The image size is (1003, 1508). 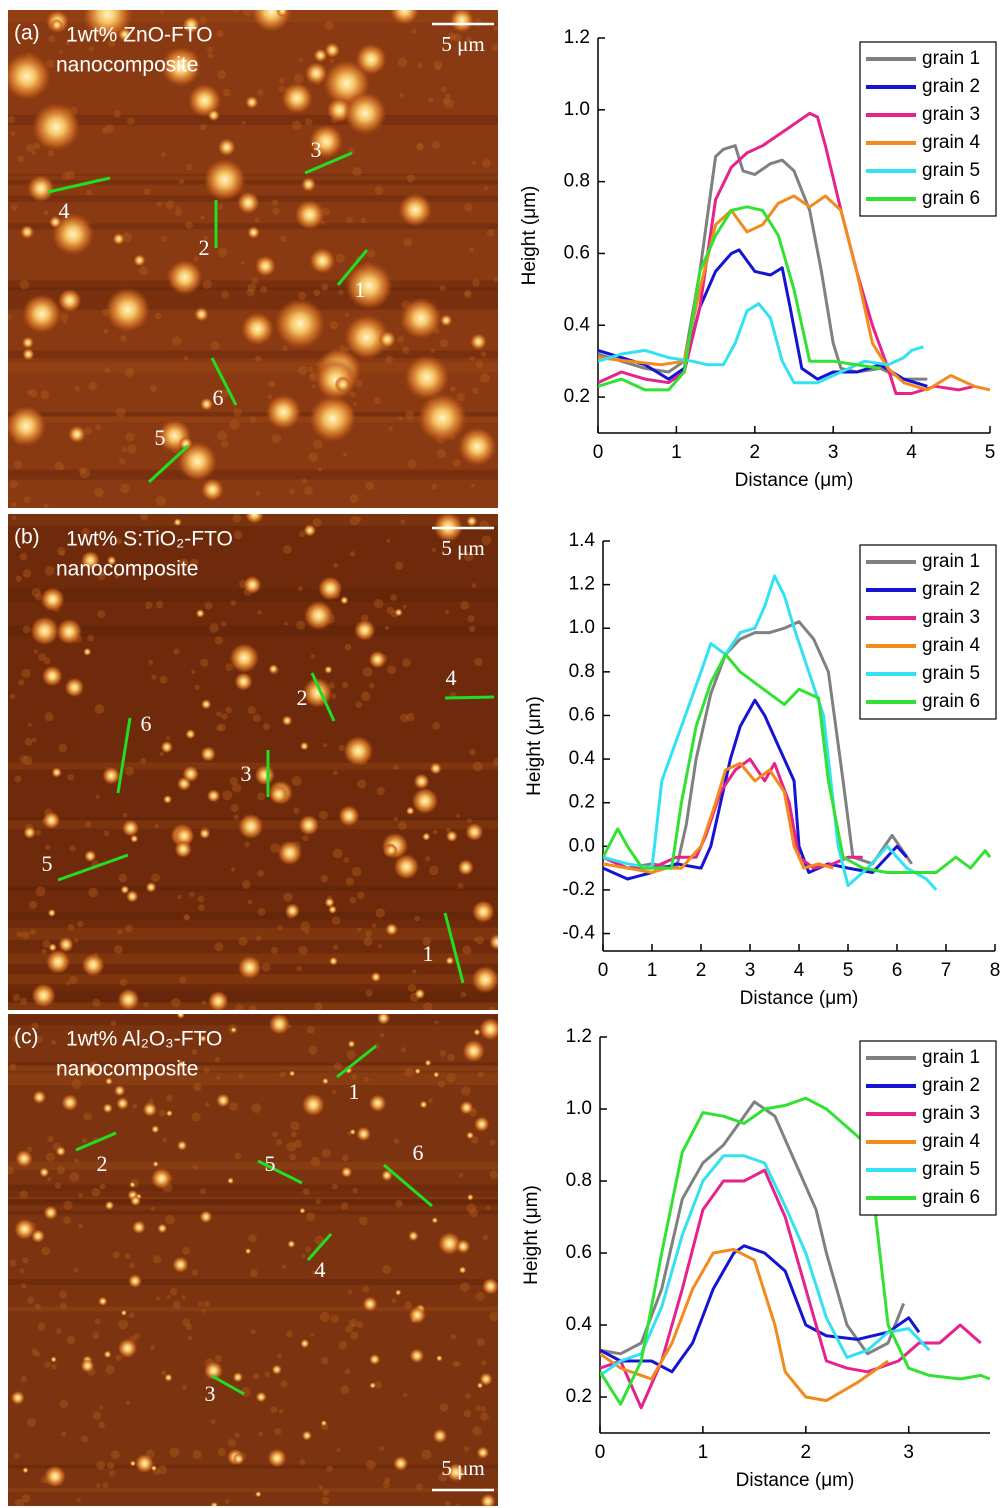 I want to click on profile-number: 2, so click(x=204, y=247).